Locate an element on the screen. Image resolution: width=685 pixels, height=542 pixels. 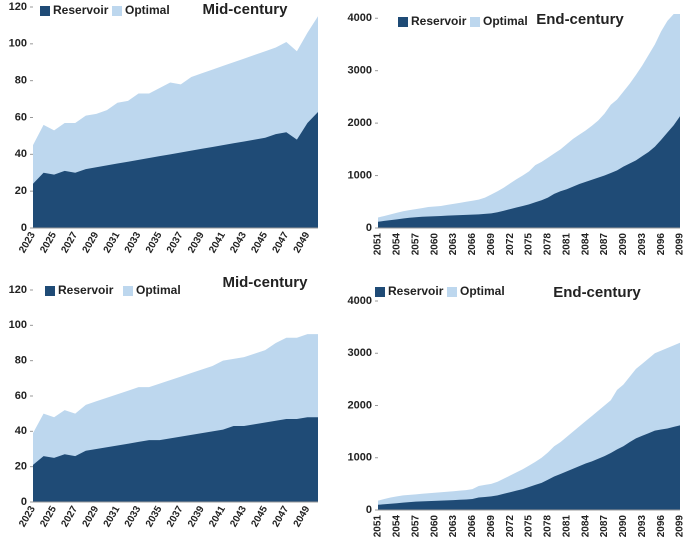
x-tick-label: 2051 is located at coordinates (378, 244).